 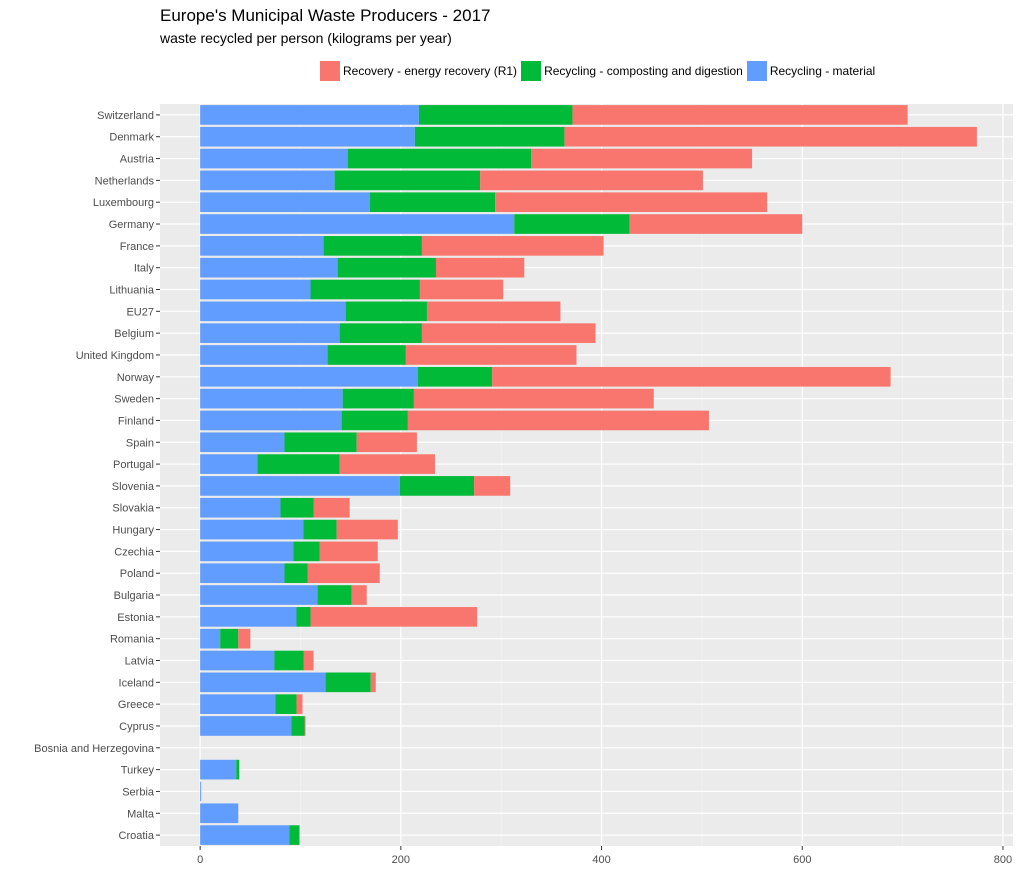 I want to click on legend-key-energy-recovery, so click(x=330, y=71).